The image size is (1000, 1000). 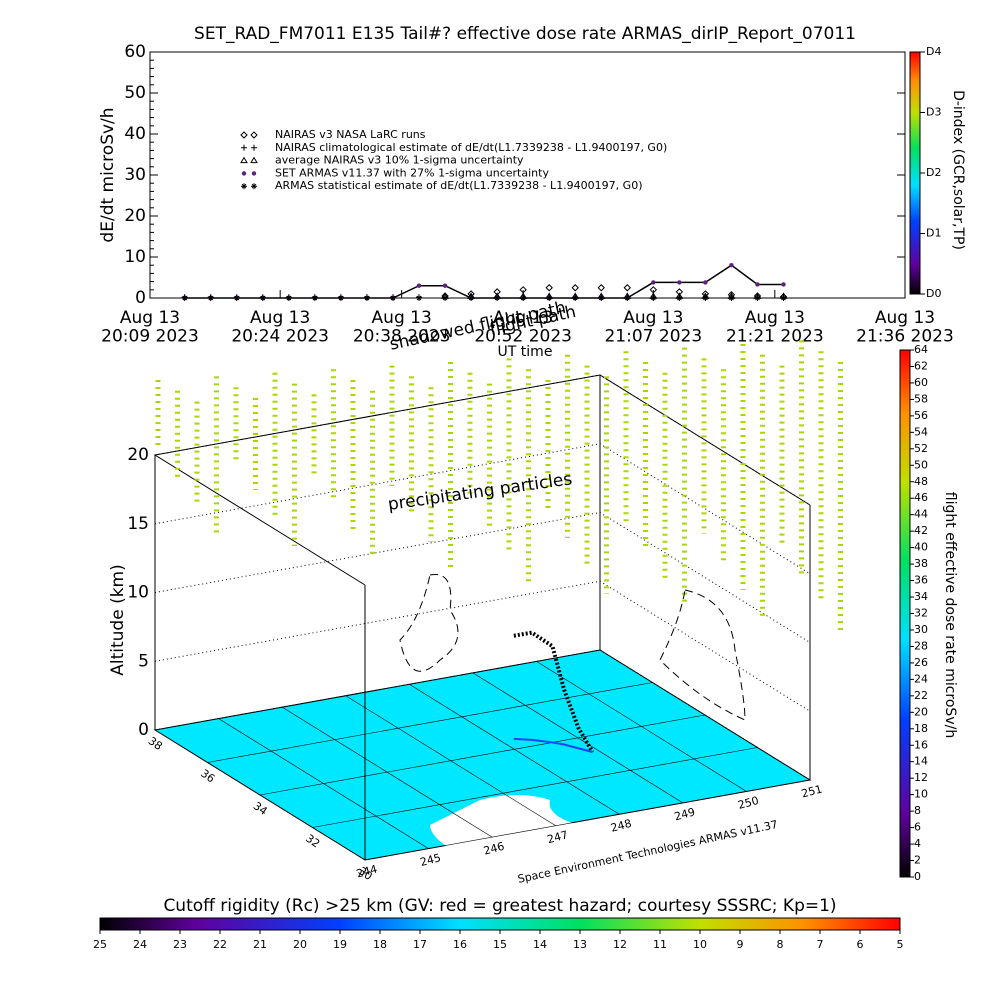 What do you see at coordinates (660, 944) in the screenshot?
I see `colorbar-tick-label: 11` at bounding box center [660, 944].